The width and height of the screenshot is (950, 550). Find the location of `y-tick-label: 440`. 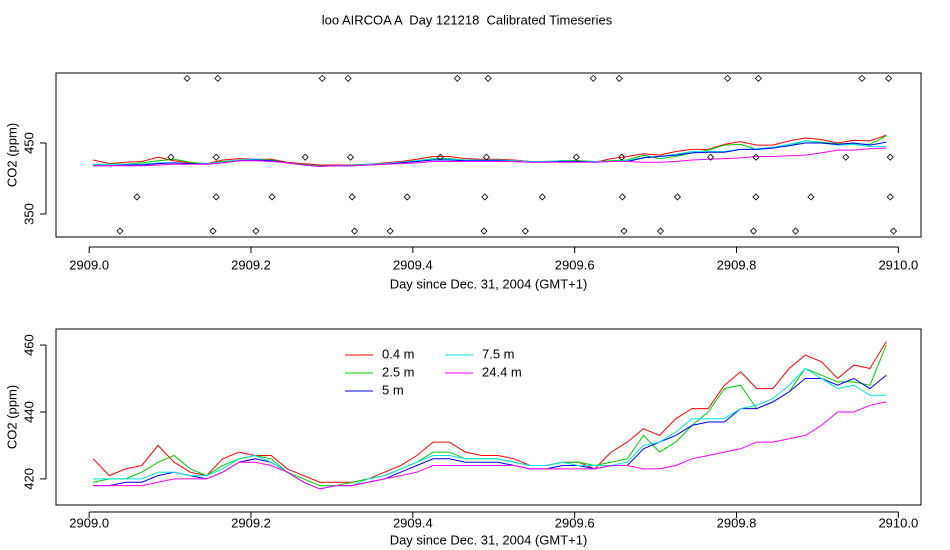

y-tick-label: 440 is located at coordinates (28, 412).